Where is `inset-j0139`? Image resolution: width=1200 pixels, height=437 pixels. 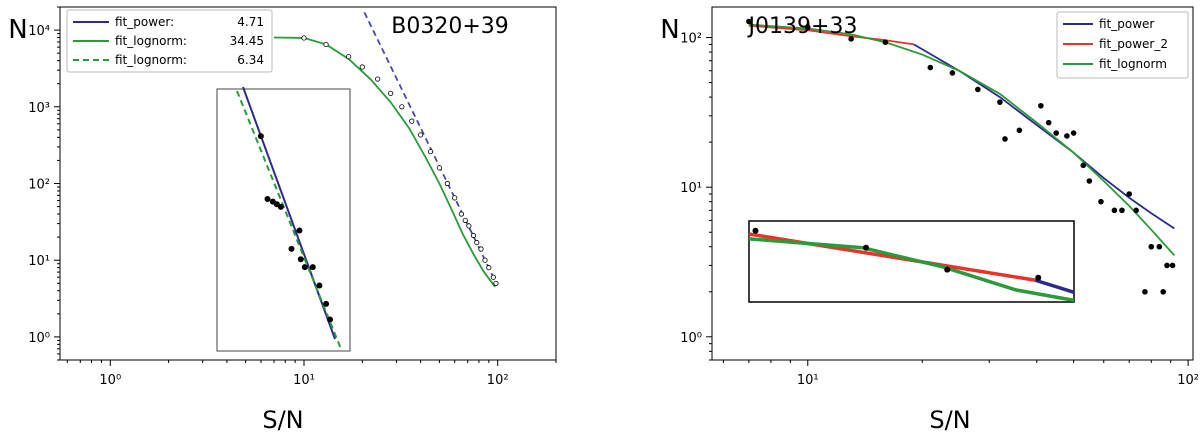 inset-j0139 is located at coordinates (911, 261).